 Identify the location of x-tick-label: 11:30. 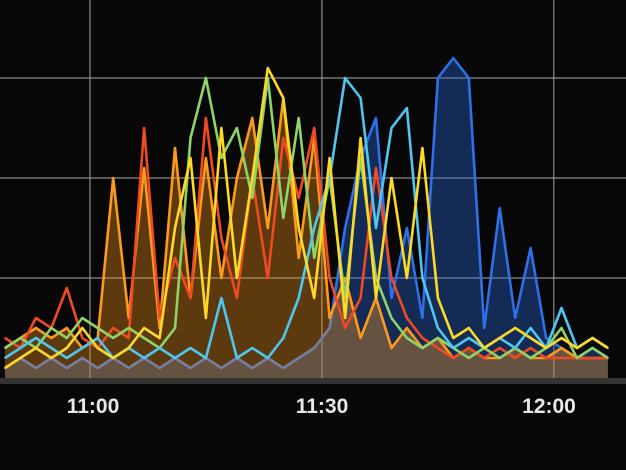
(322, 406).